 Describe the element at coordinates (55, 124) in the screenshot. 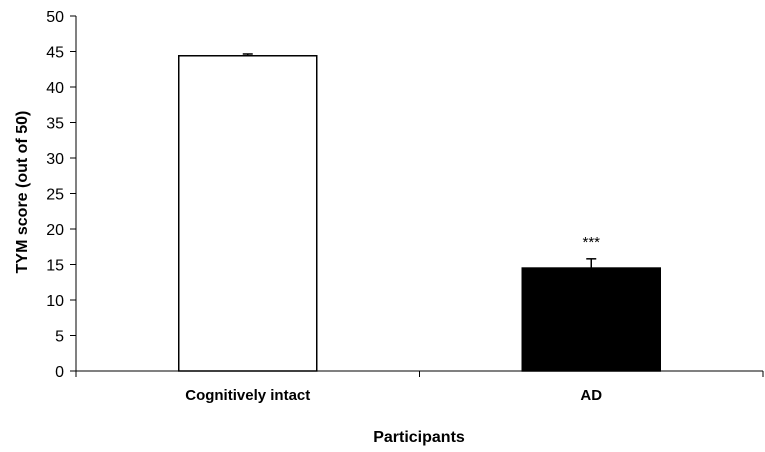

I see `y-tick-label: 35` at that location.